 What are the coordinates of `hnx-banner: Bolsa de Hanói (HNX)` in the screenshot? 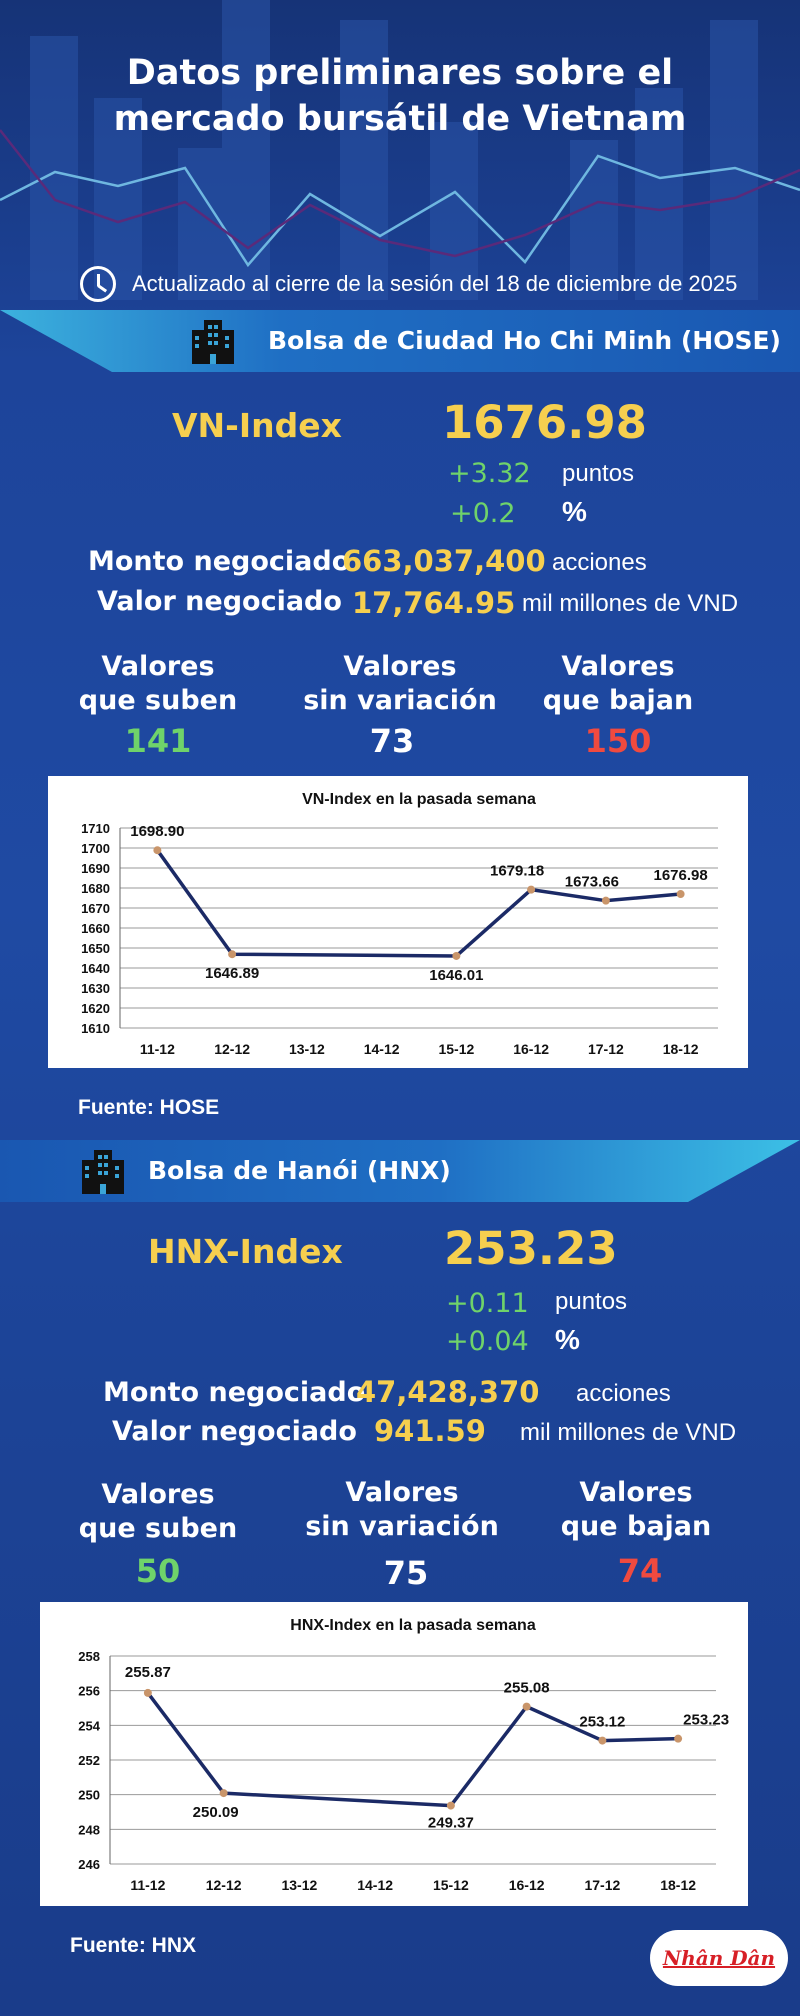 It's located at (400, 1171).